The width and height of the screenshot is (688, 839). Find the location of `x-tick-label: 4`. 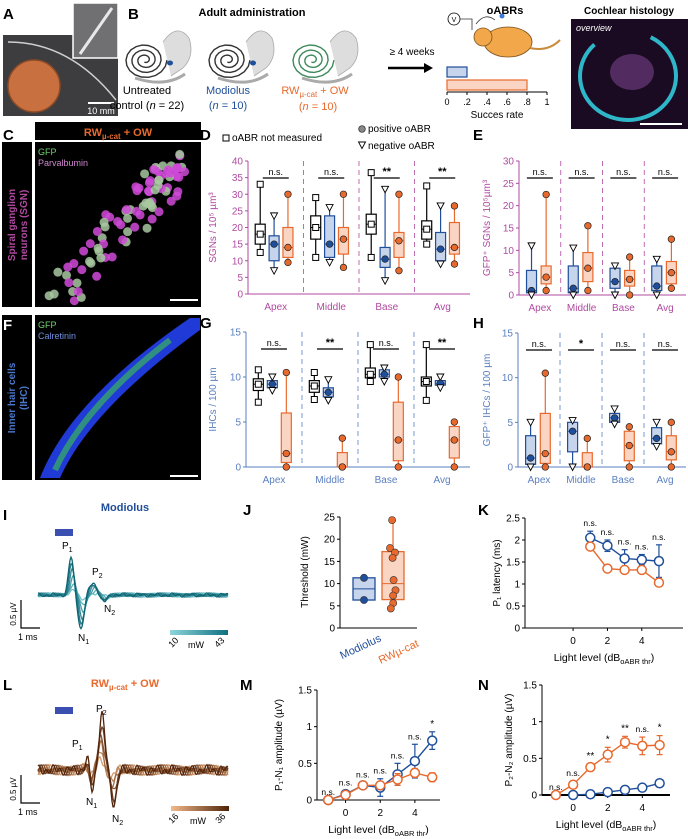

x-tick-label: 4 is located at coordinates (643, 808).